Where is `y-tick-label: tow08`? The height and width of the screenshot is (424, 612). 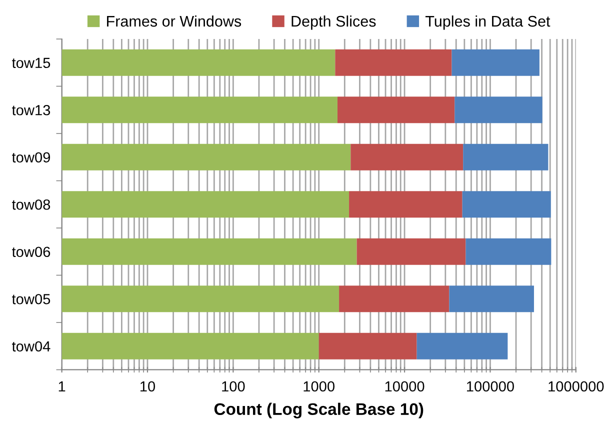
y-tick-label: tow08 is located at coordinates (31, 204).